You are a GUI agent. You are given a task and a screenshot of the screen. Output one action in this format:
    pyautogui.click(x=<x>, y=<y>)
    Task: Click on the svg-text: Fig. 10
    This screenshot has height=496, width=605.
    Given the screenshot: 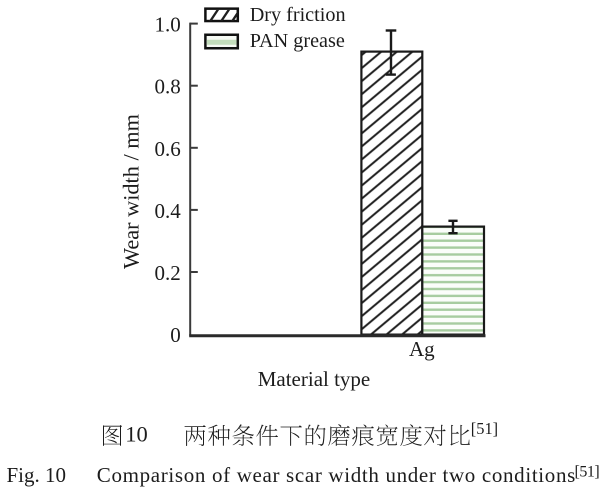 What is the action you would take?
    pyautogui.click(x=37, y=475)
    